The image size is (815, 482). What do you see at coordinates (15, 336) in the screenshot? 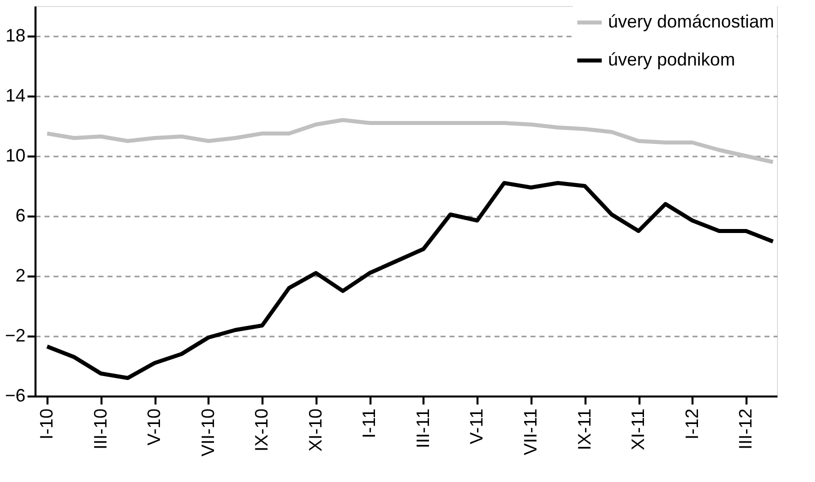
I see `y-tick-label: −2` at bounding box center [15, 336].